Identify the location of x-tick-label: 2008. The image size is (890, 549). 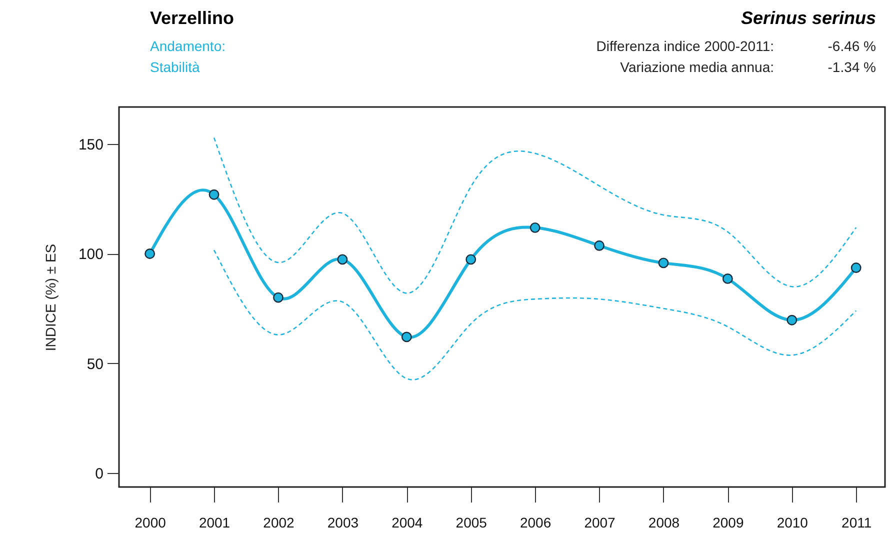
(664, 522).